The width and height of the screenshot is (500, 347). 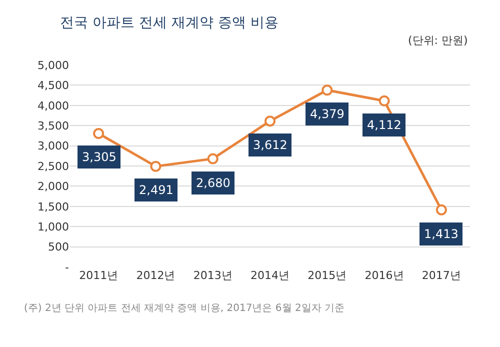 I want to click on data-label: 4,379, so click(x=327, y=114).